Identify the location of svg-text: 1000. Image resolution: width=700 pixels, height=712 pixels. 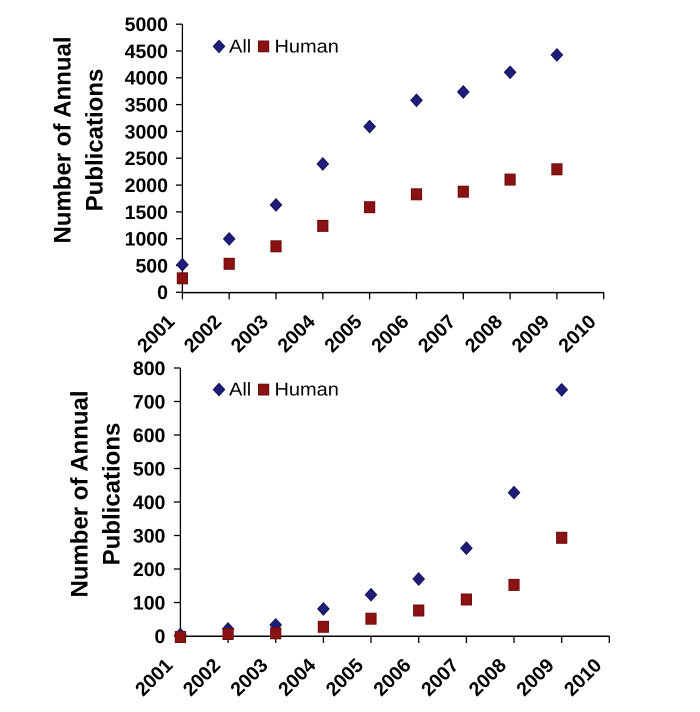
(147, 240).